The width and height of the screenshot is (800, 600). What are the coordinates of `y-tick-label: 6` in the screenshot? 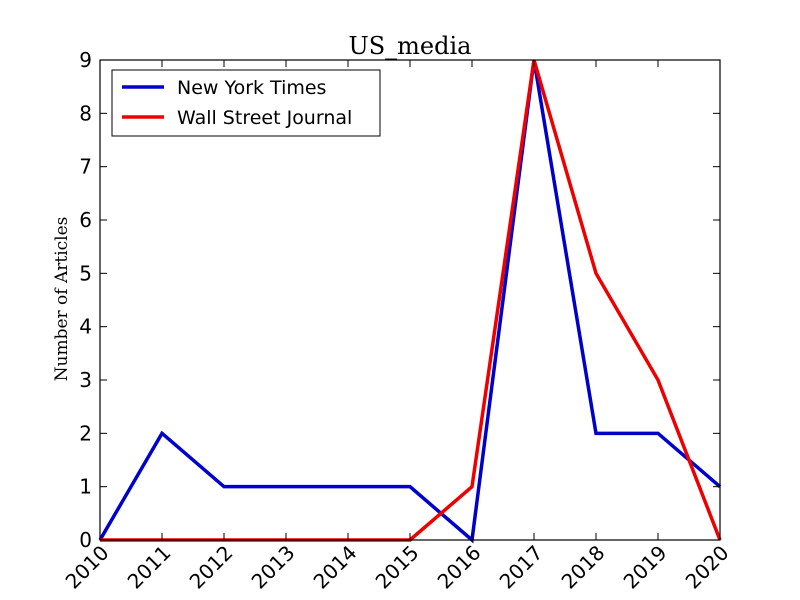 It's located at (85, 220).